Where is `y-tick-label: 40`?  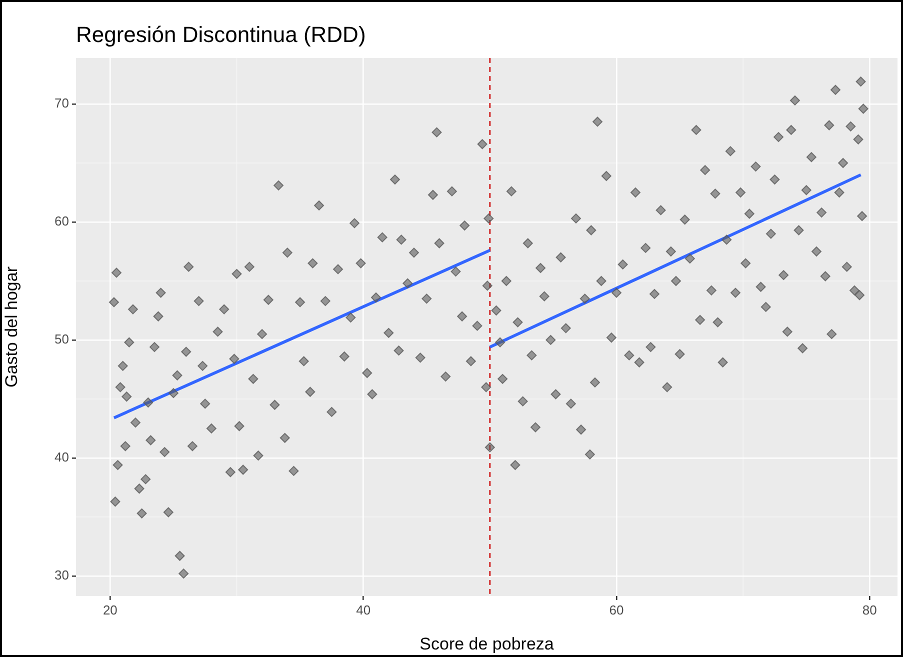
y-tick-label: 40 is located at coordinates (61, 457).